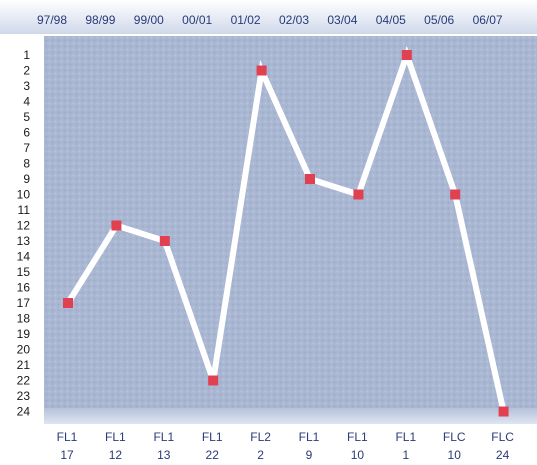  I want to click on season-label-4: 01/02, so click(246, 20).